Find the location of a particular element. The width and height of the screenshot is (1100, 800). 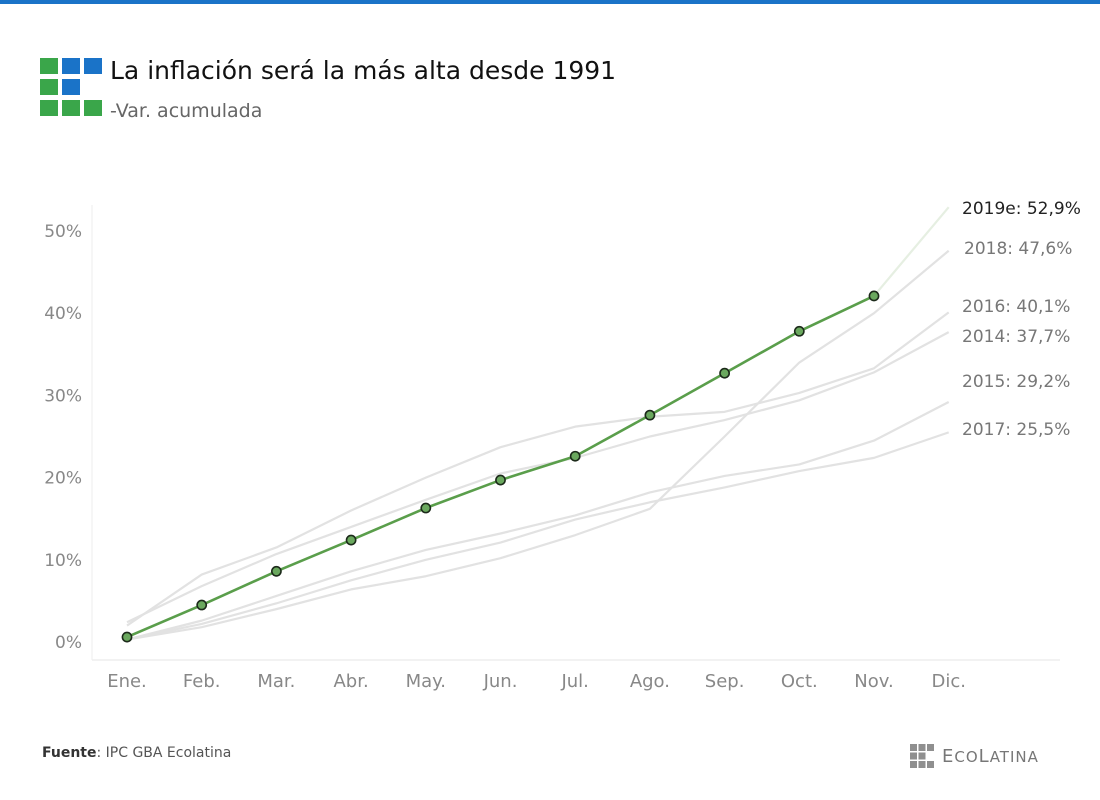

series-label-2014: 2014: 37,7% is located at coordinates (1016, 337).